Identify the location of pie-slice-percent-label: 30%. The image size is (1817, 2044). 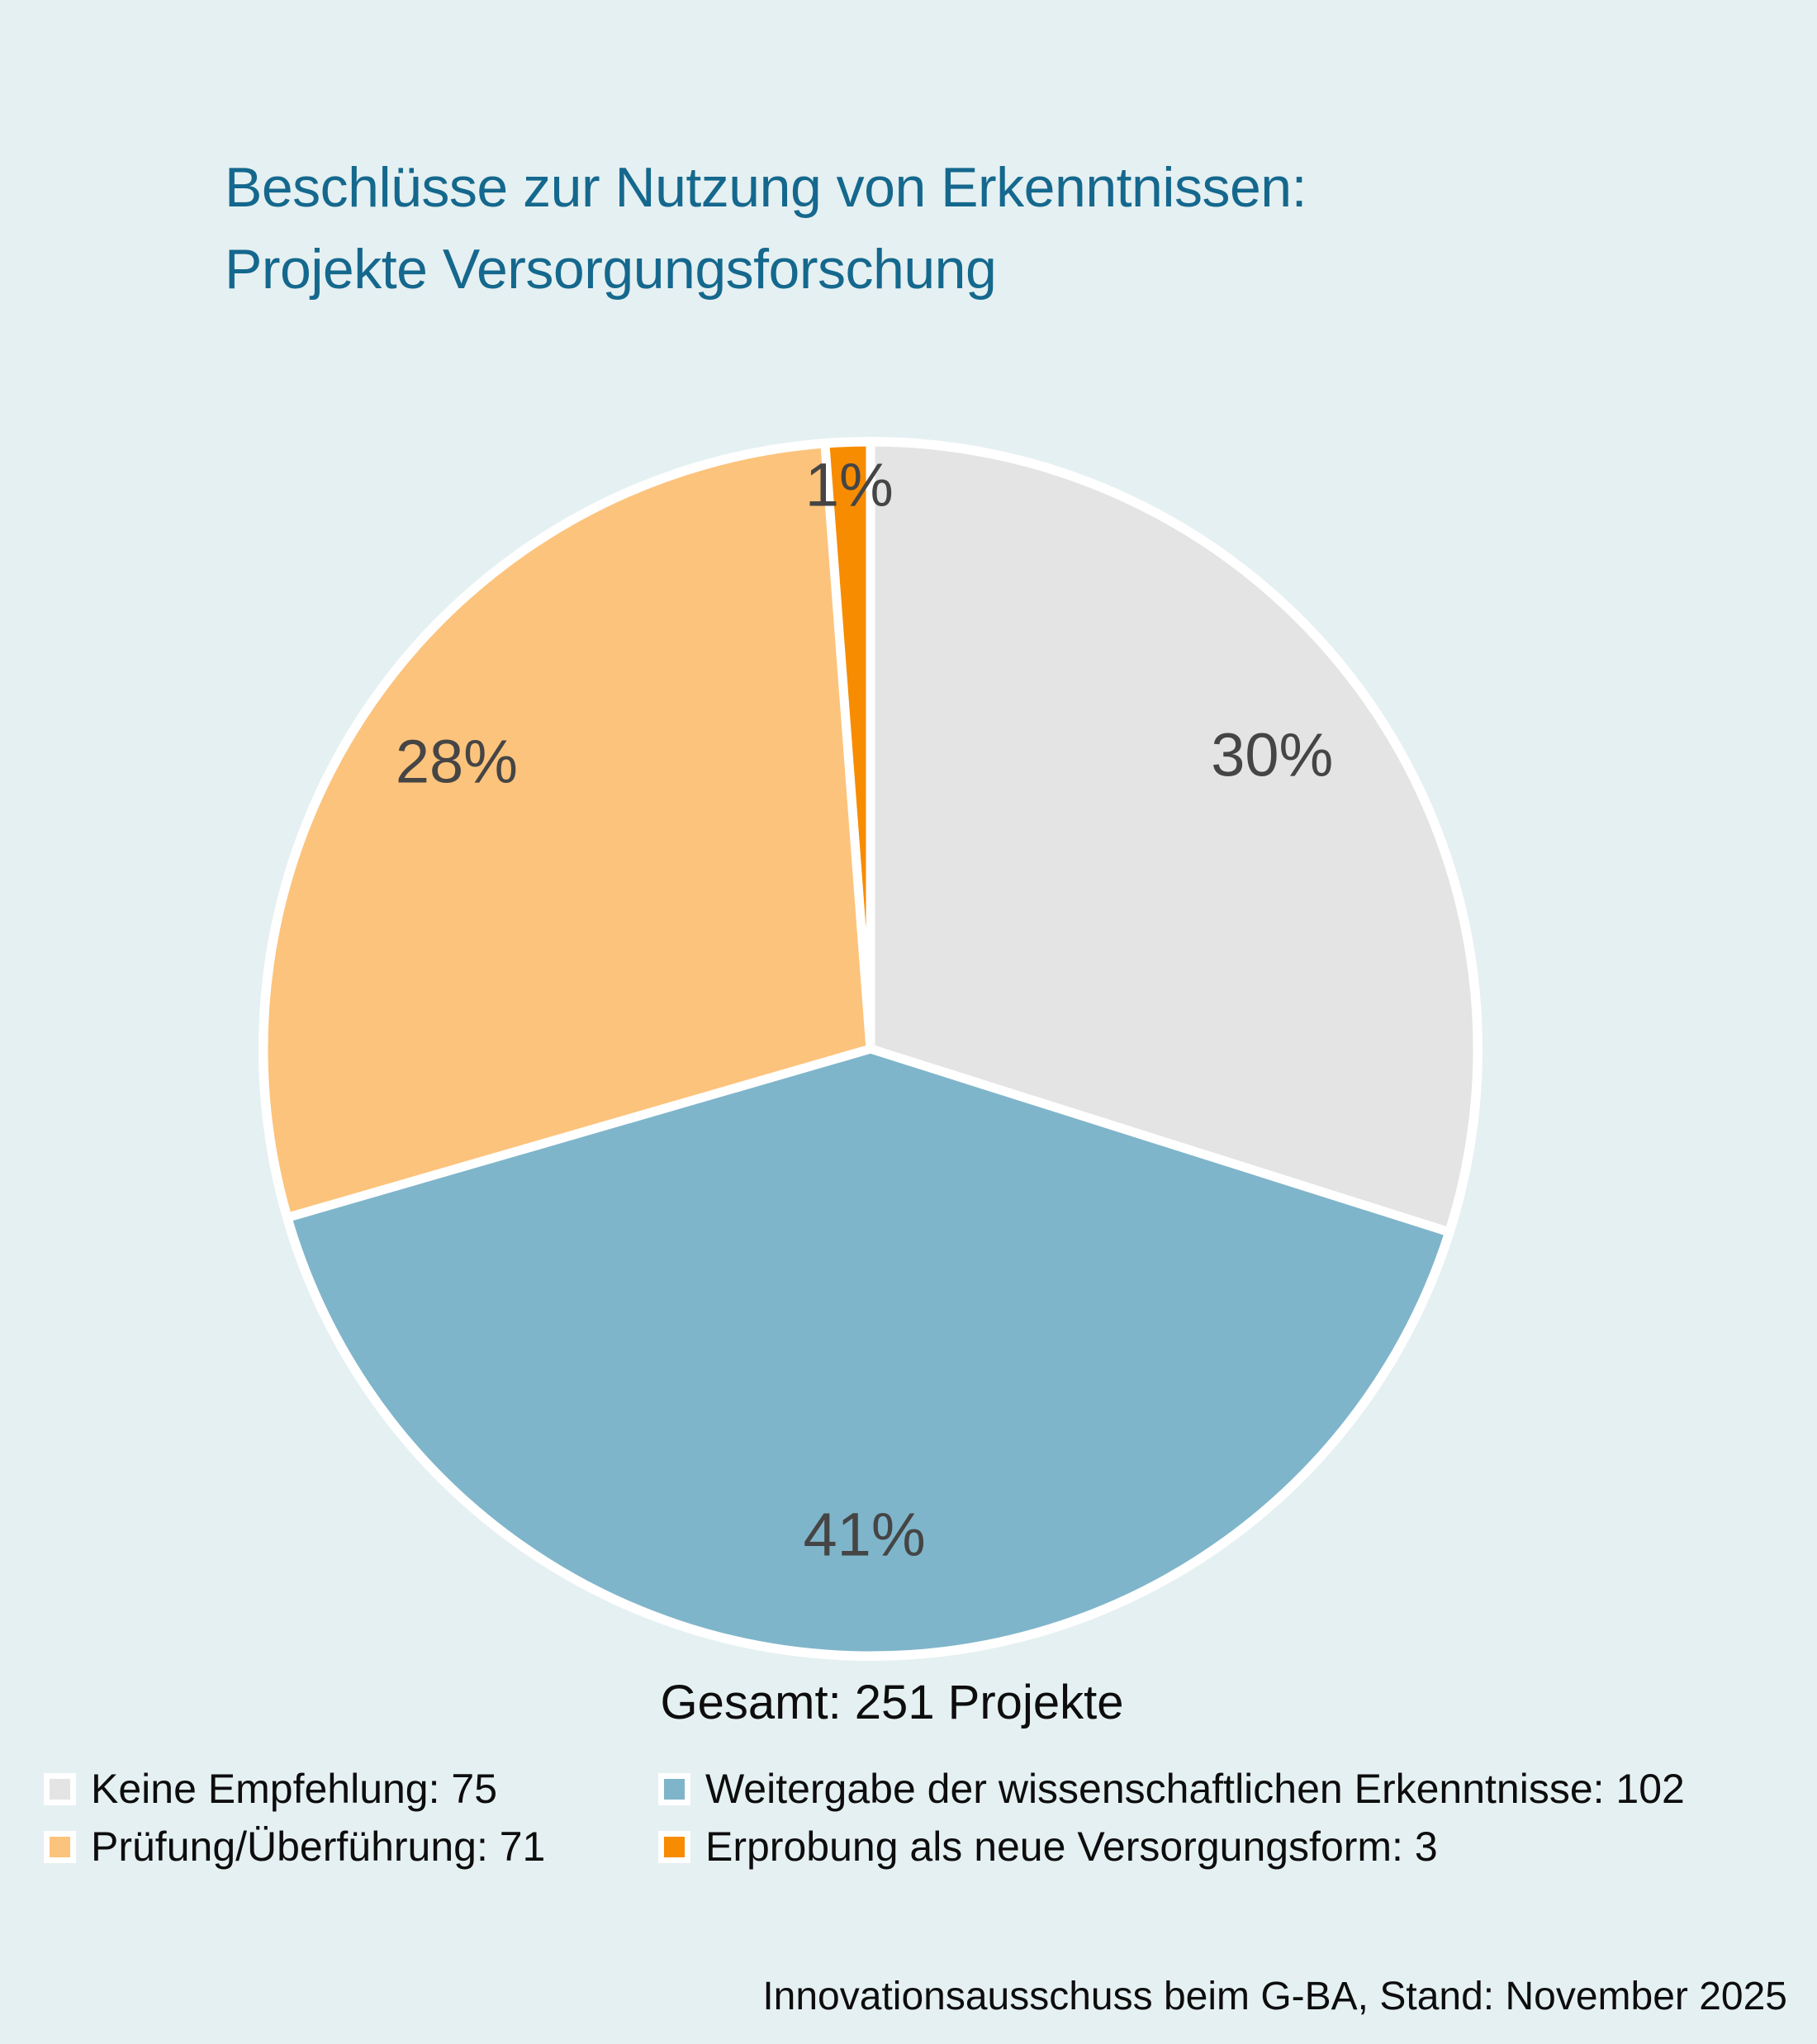
(1272, 754).